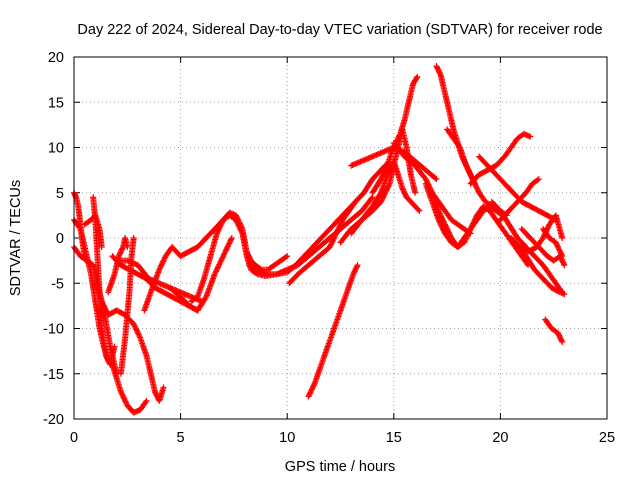 The image size is (640, 480). Describe the element at coordinates (56, 103) in the screenshot. I see `y-tick-label: 15` at that location.